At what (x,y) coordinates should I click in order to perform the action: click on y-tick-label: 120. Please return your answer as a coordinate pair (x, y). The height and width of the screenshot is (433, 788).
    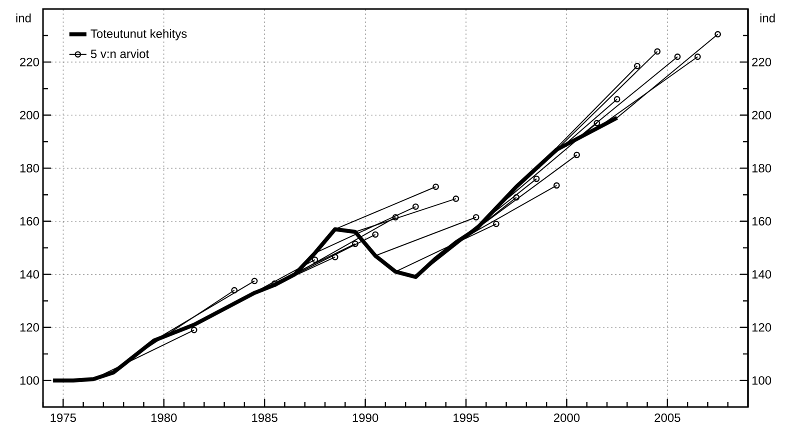
    Looking at the image, I should click on (30, 327).